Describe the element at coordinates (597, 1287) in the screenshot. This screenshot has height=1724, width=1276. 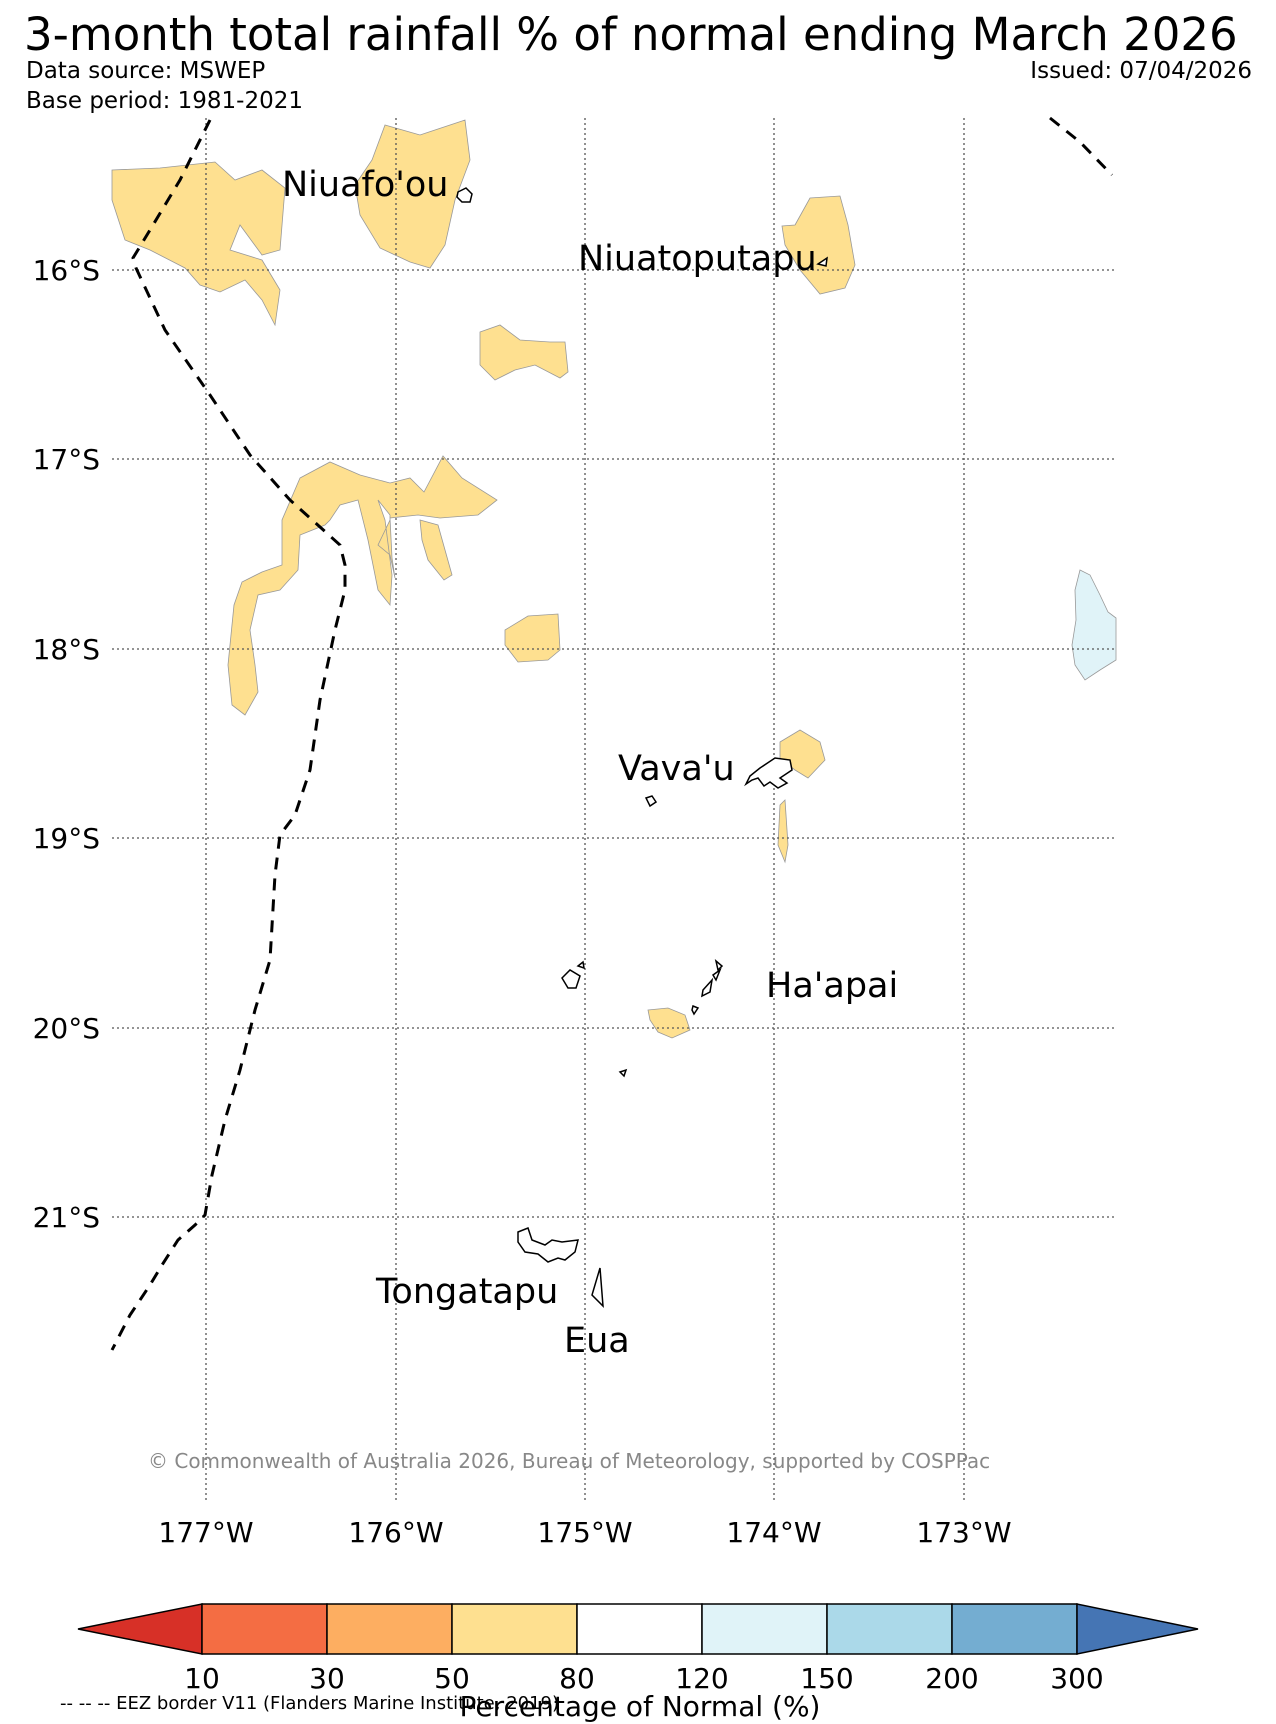
I see `island-eua` at that location.